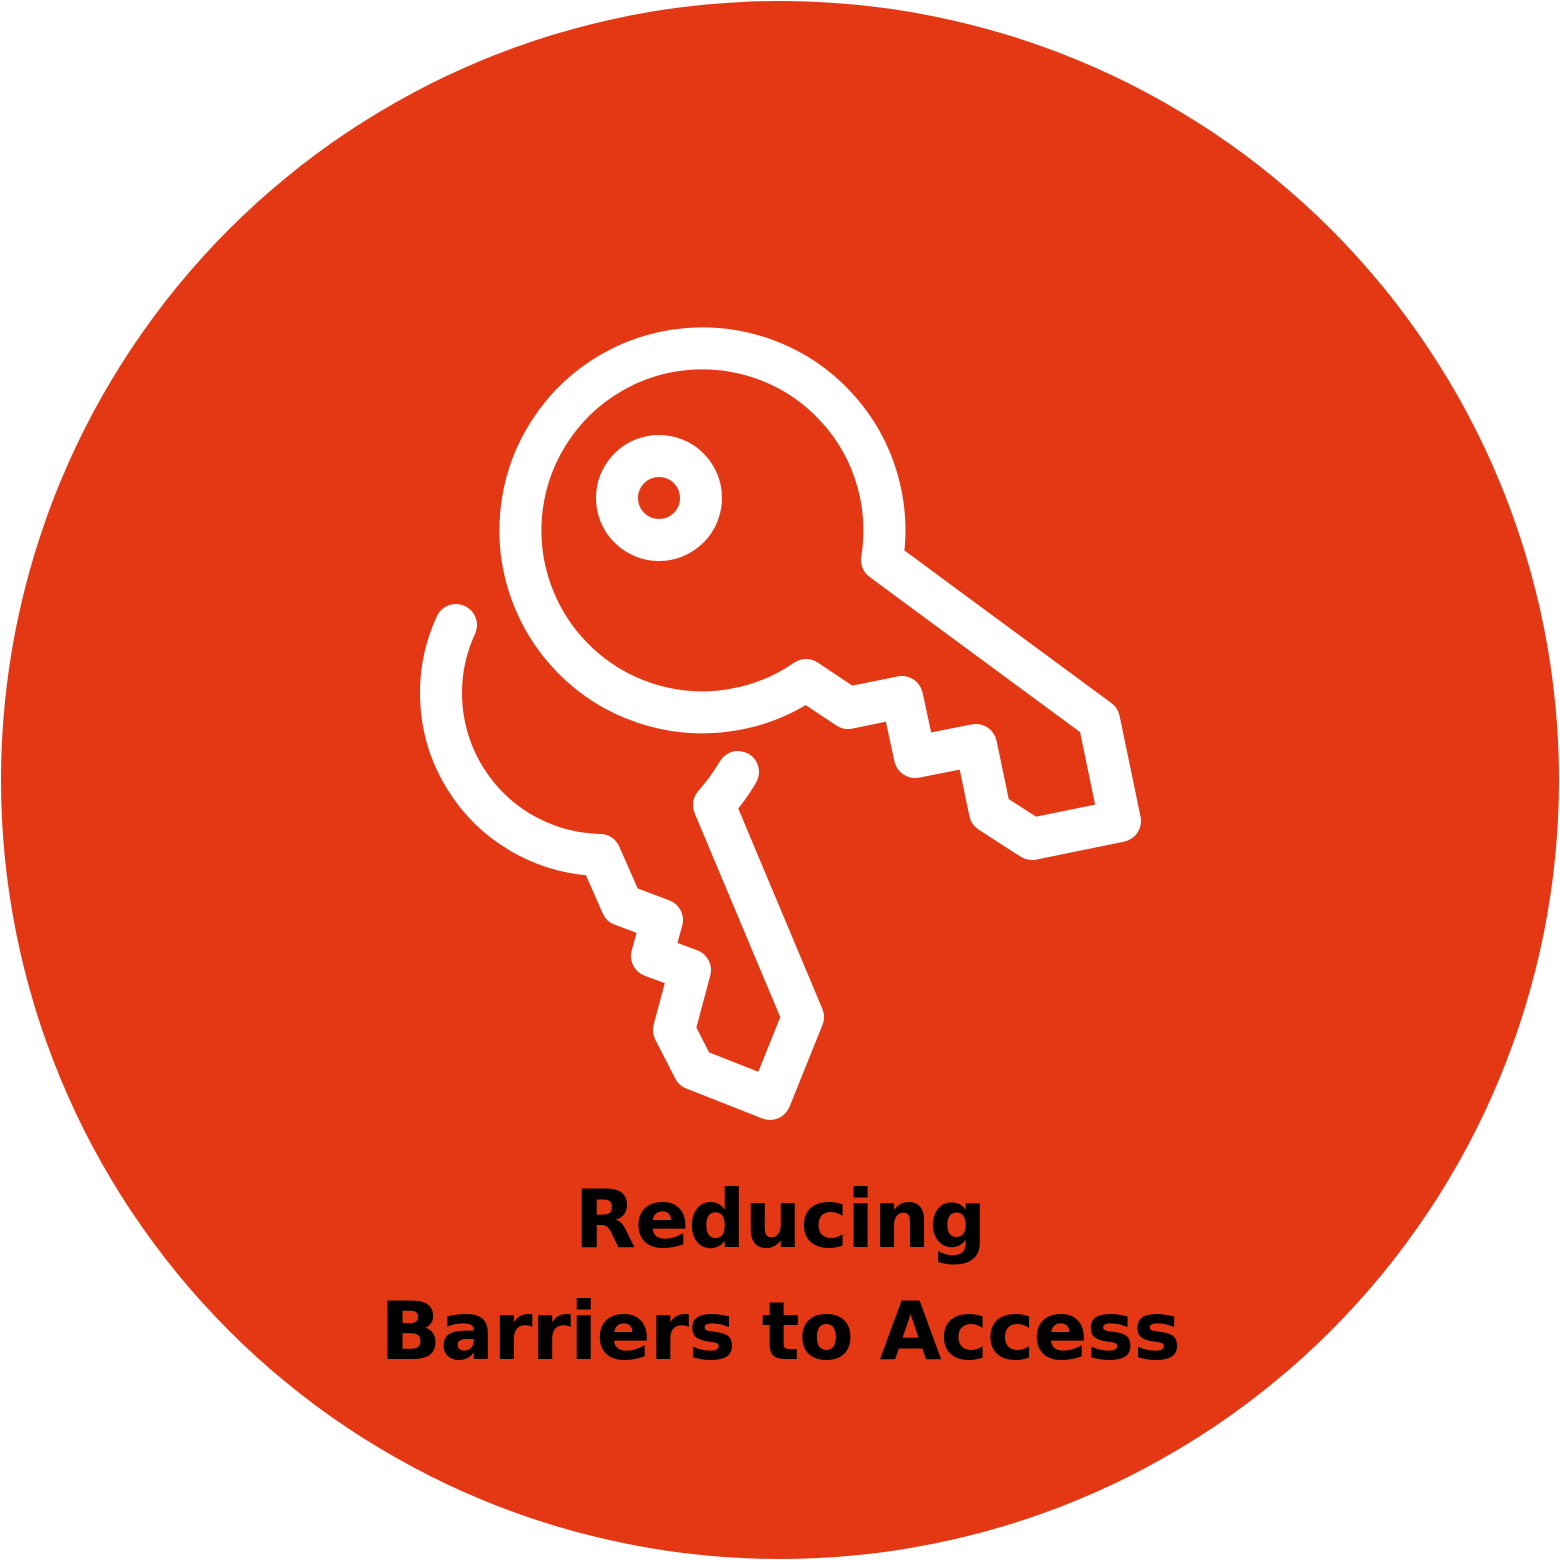 The image size is (1560, 1560). Describe the element at coordinates (780, 1219) in the screenshot. I see `caption-line-1: Reducing` at that location.